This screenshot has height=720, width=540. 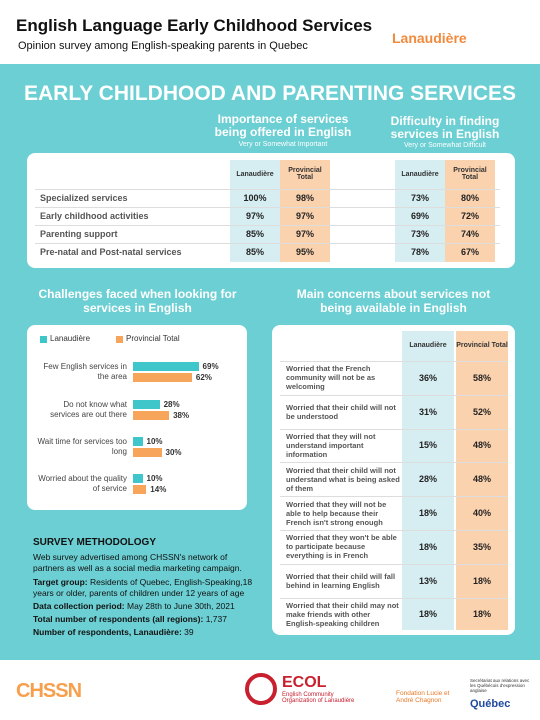 I want to click on value-label: 62%, so click(x=203, y=377).